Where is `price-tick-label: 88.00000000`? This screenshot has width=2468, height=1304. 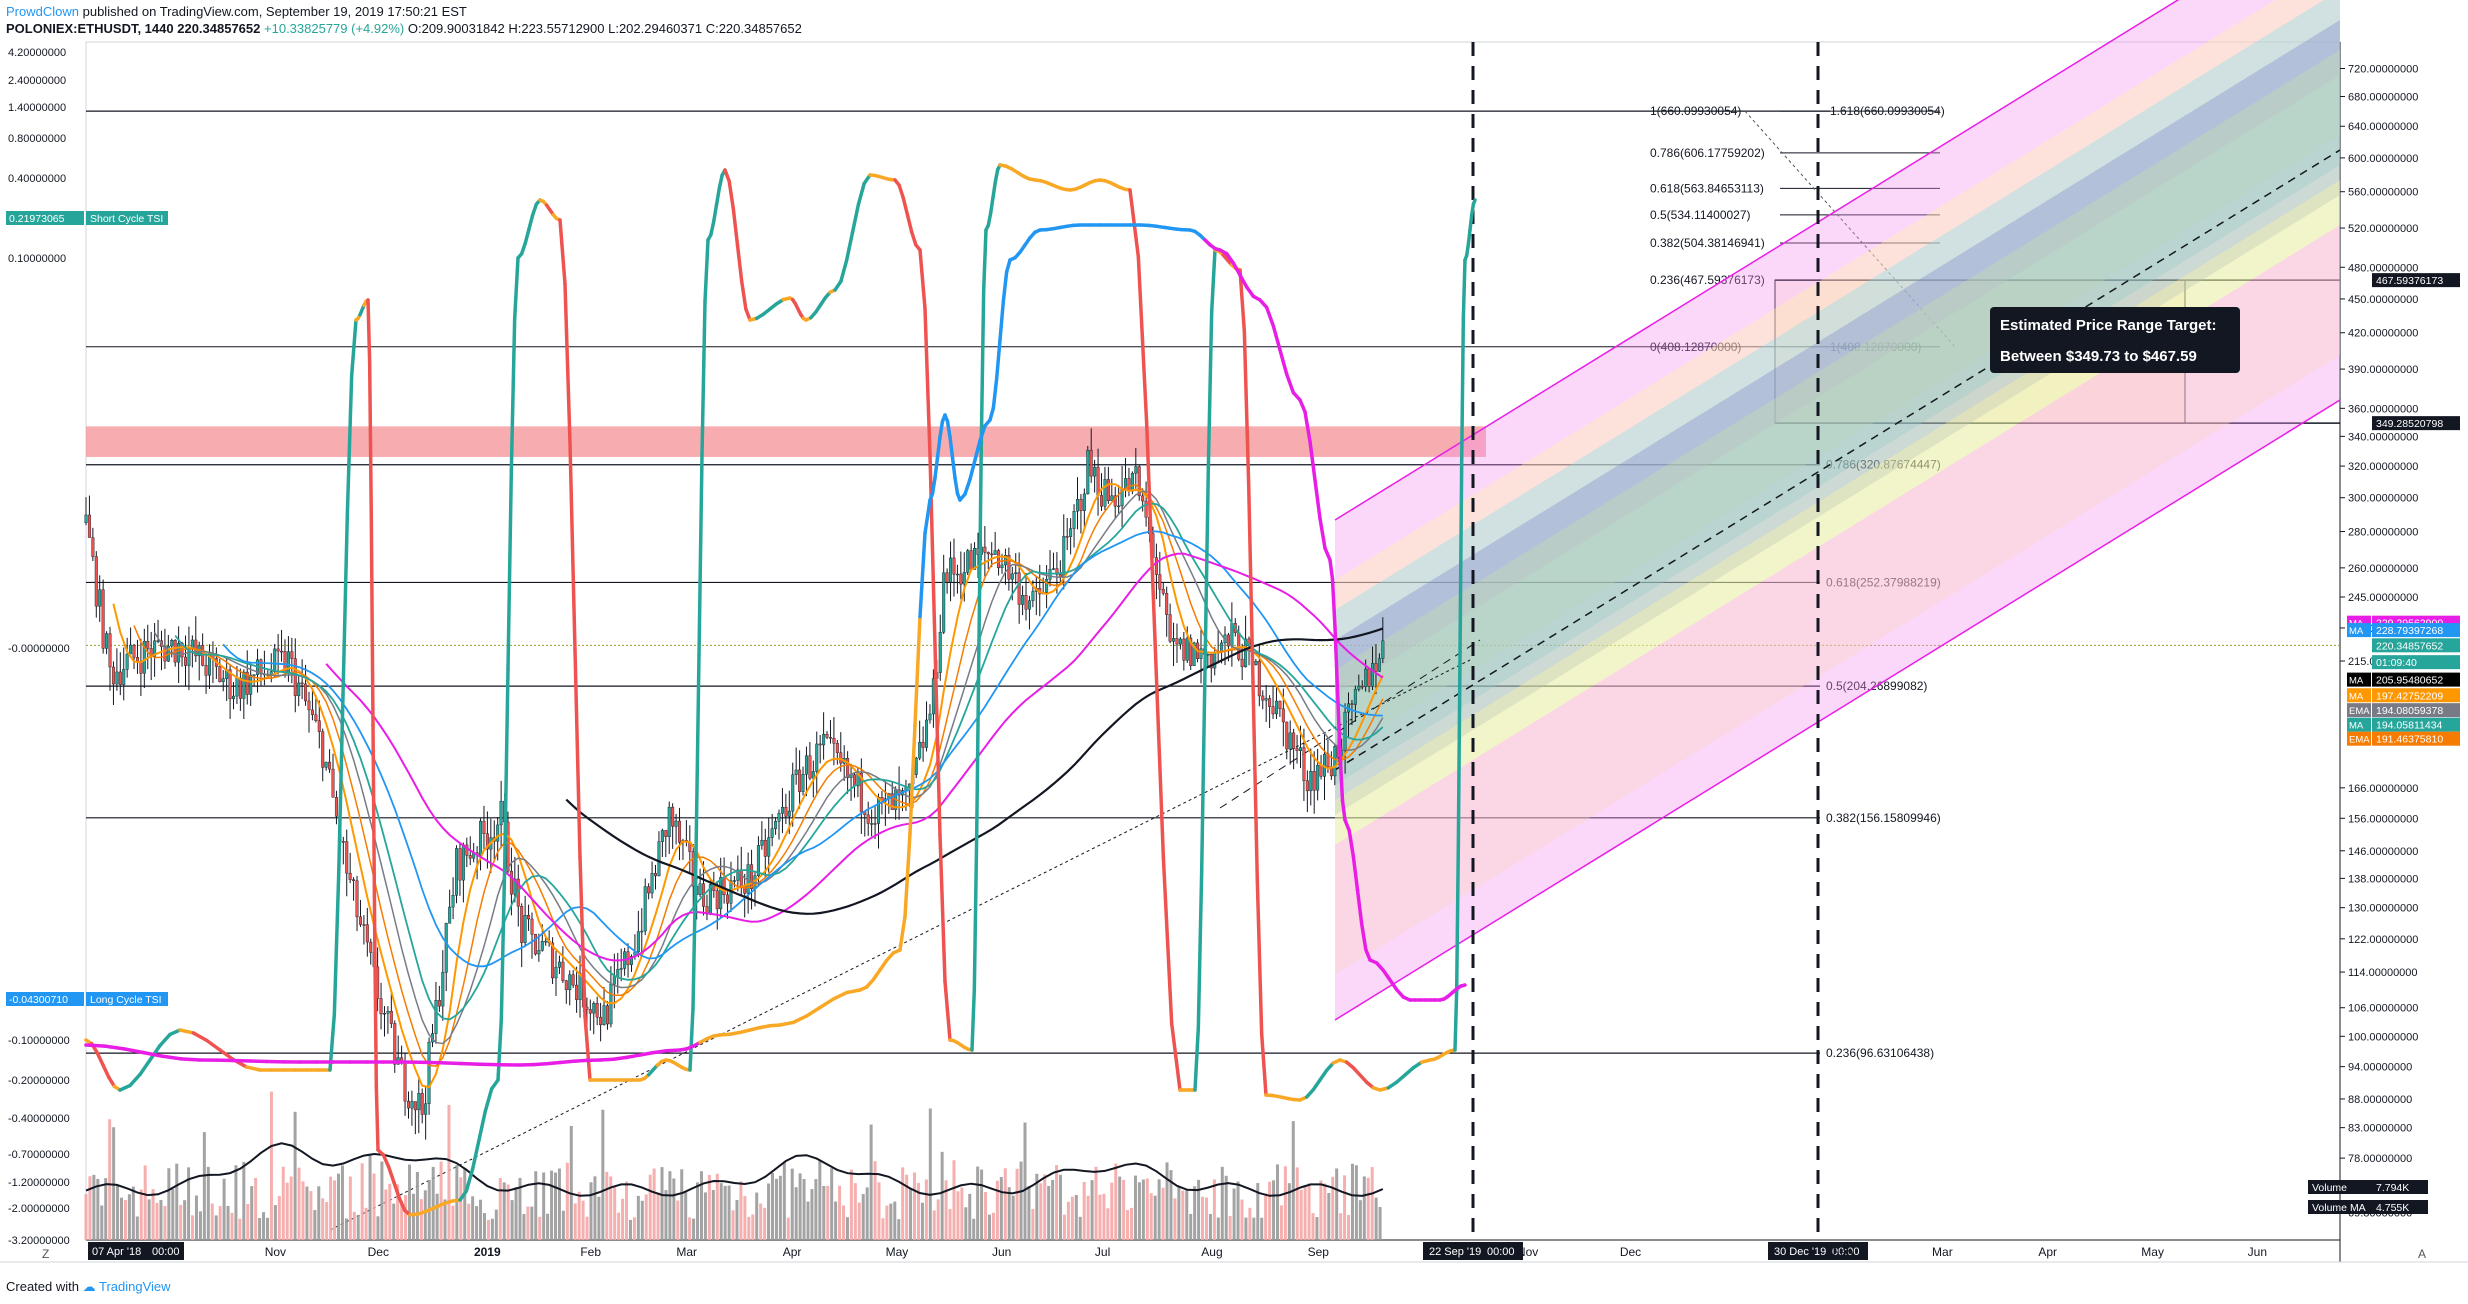 price-tick-label: 88.00000000 is located at coordinates (2380, 1100).